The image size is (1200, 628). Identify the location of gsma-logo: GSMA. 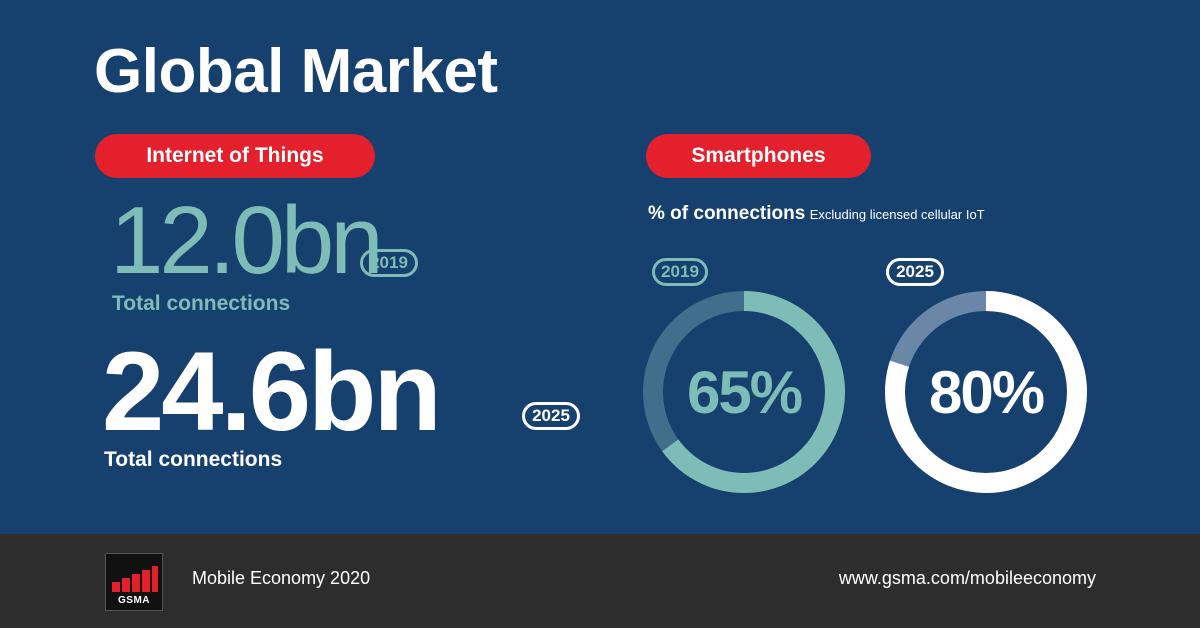
(134, 582).